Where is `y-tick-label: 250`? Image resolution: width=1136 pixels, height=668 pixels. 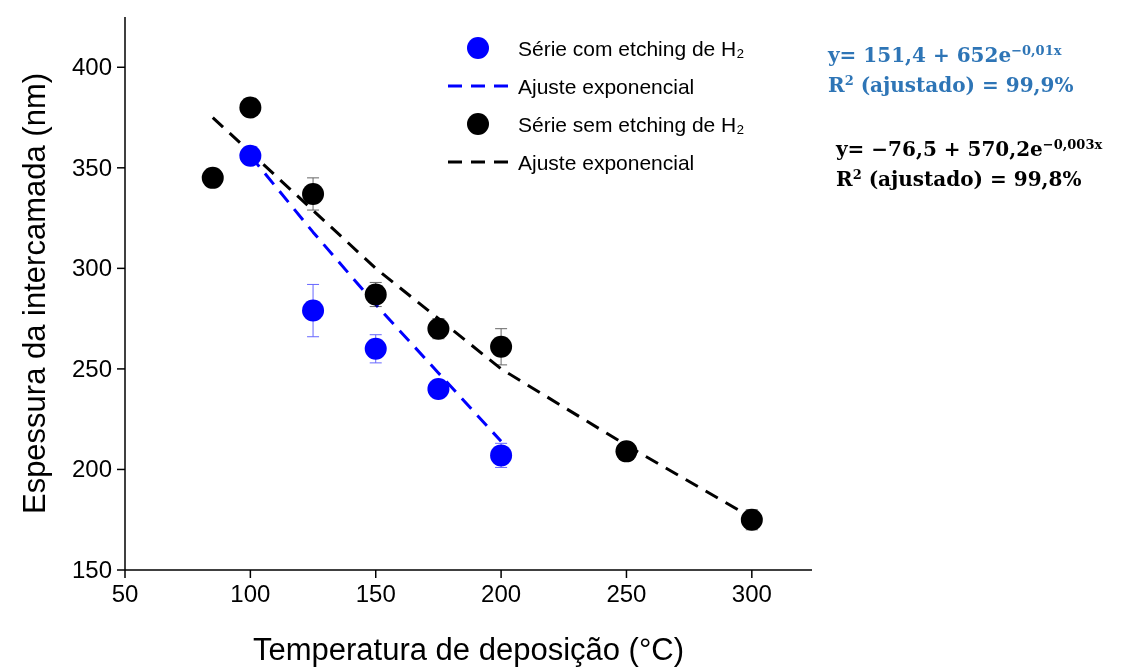
y-tick-label: 250 is located at coordinates (91, 368).